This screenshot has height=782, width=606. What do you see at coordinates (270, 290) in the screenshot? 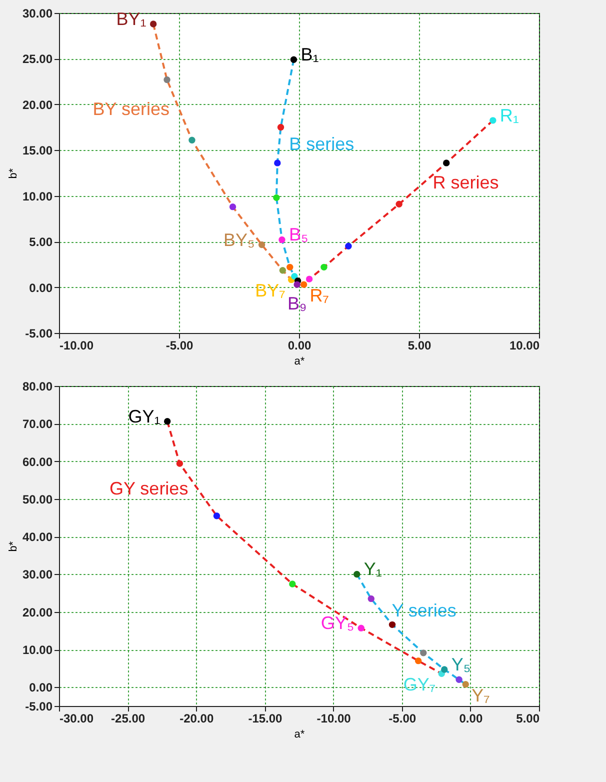
I see `data-label: BY₇` at bounding box center [270, 290].